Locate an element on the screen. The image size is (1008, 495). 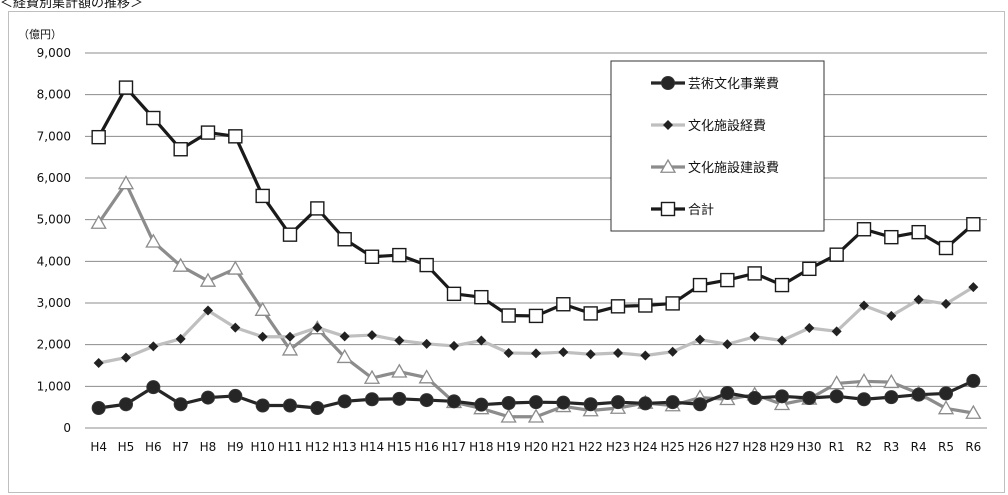
x-tick-label: H24 is located at coordinates (645, 447).